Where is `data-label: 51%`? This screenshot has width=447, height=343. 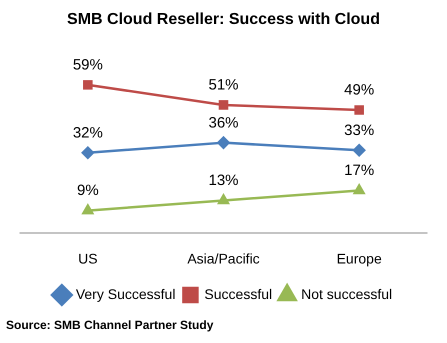
data-label: 51% is located at coordinates (223, 85).